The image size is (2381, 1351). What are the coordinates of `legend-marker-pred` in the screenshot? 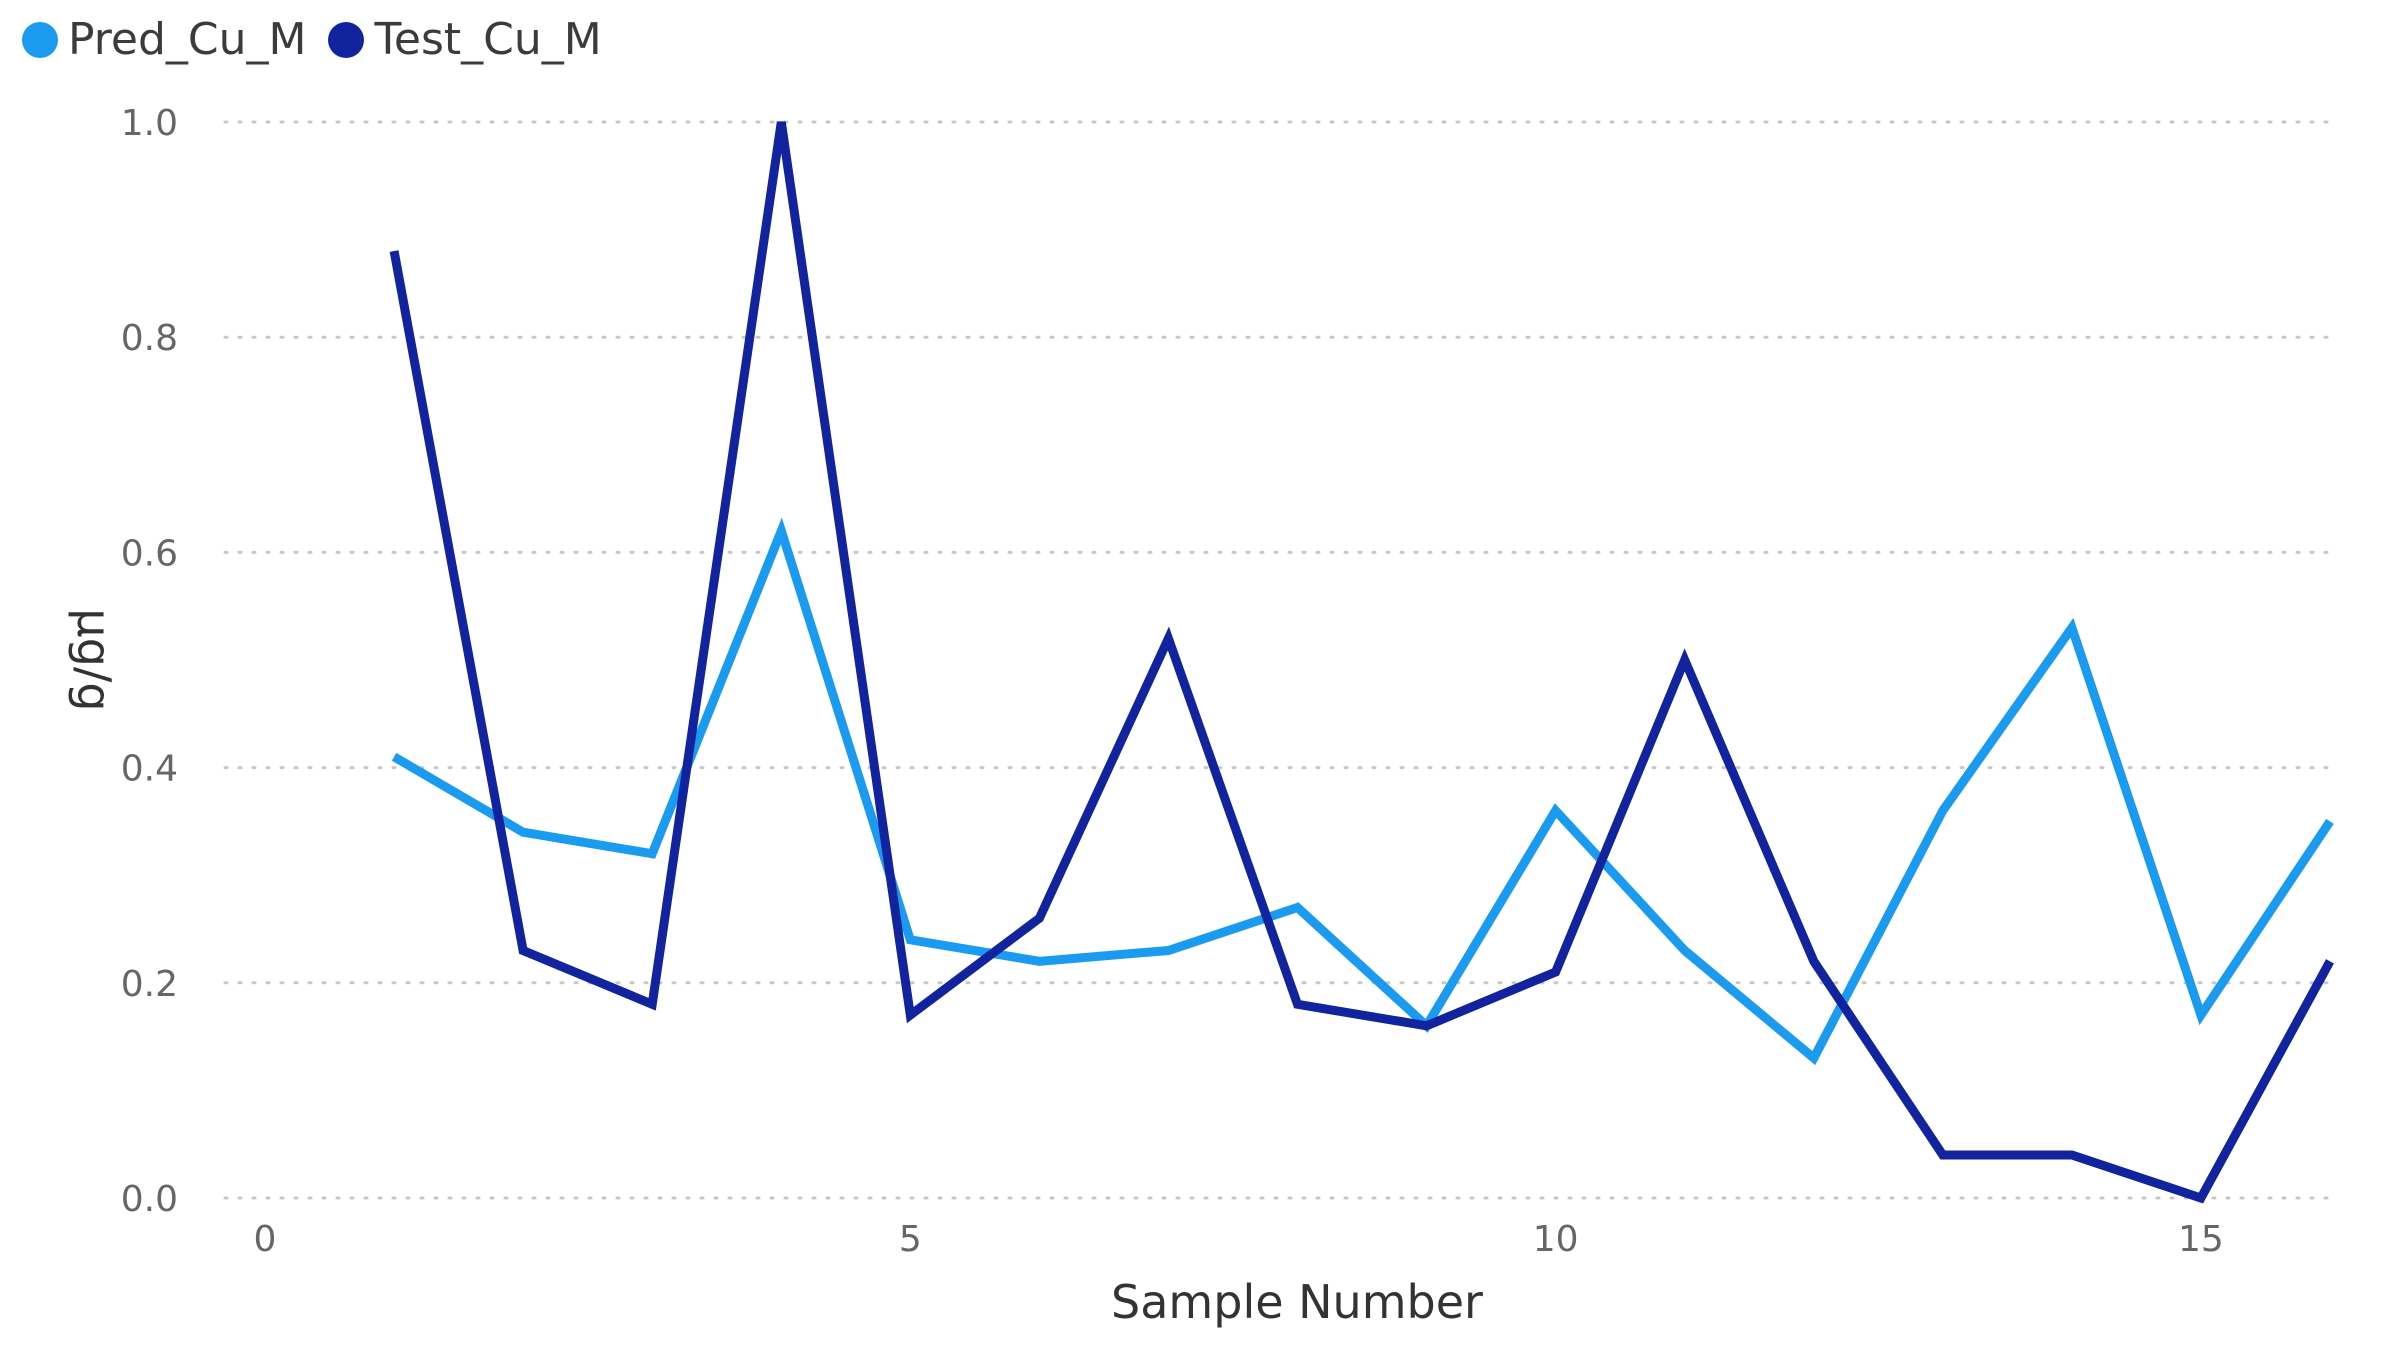 It's located at (40, 39).